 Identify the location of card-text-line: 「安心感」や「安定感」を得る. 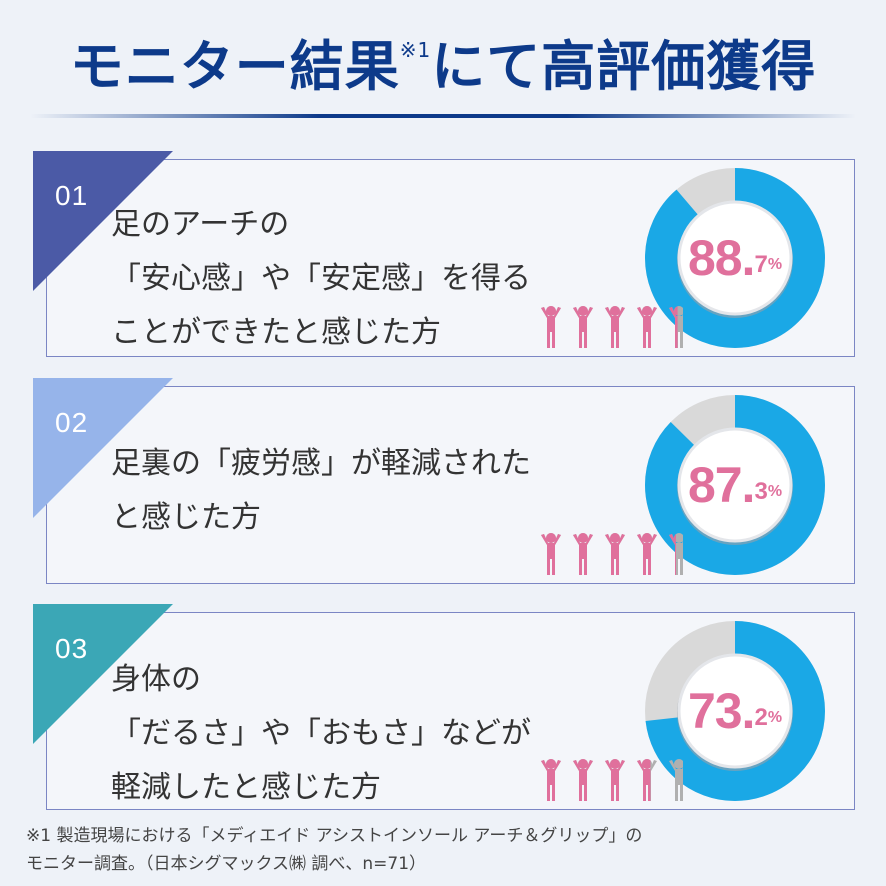
(321, 278).